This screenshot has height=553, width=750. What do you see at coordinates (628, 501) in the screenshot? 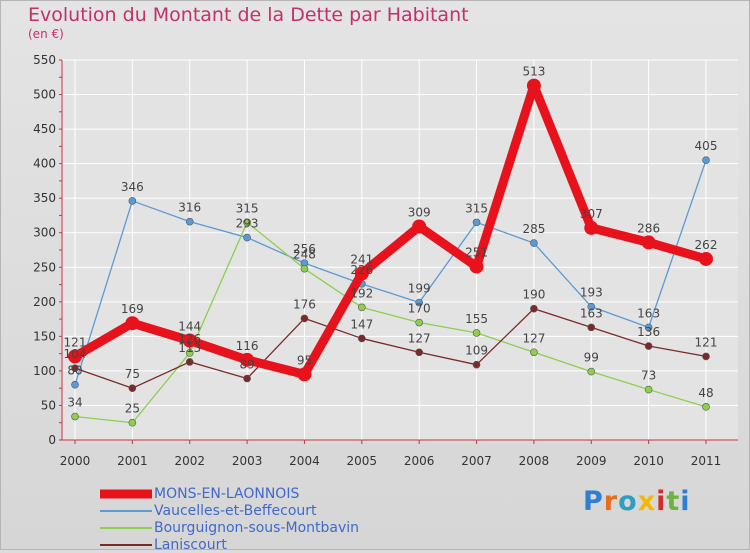
I see `logo-letter: o` at bounding box center [628, 501].